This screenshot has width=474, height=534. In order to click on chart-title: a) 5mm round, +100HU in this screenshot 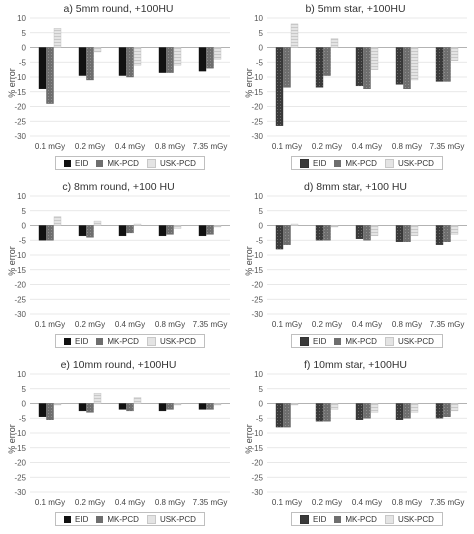, I will do `click(118, 9)`.